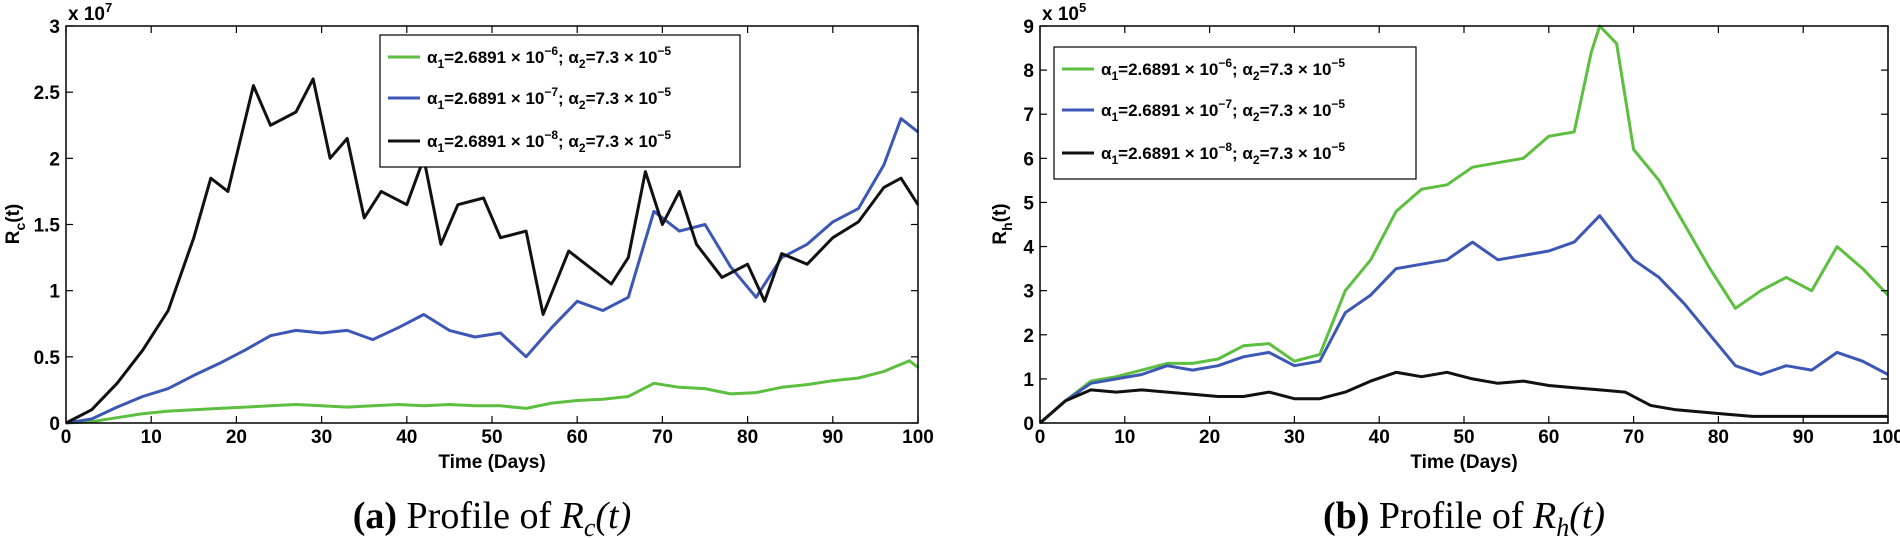  I want to click on panel-b-ylabel: Rh(t), so click(1002, 223).